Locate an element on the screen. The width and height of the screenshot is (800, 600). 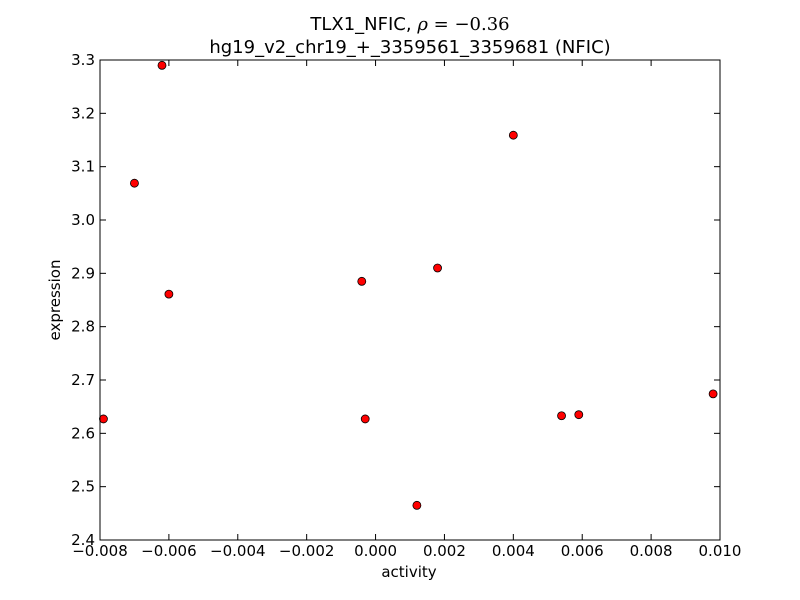
x-axis-label: activity is located at coordinates (408, 572).